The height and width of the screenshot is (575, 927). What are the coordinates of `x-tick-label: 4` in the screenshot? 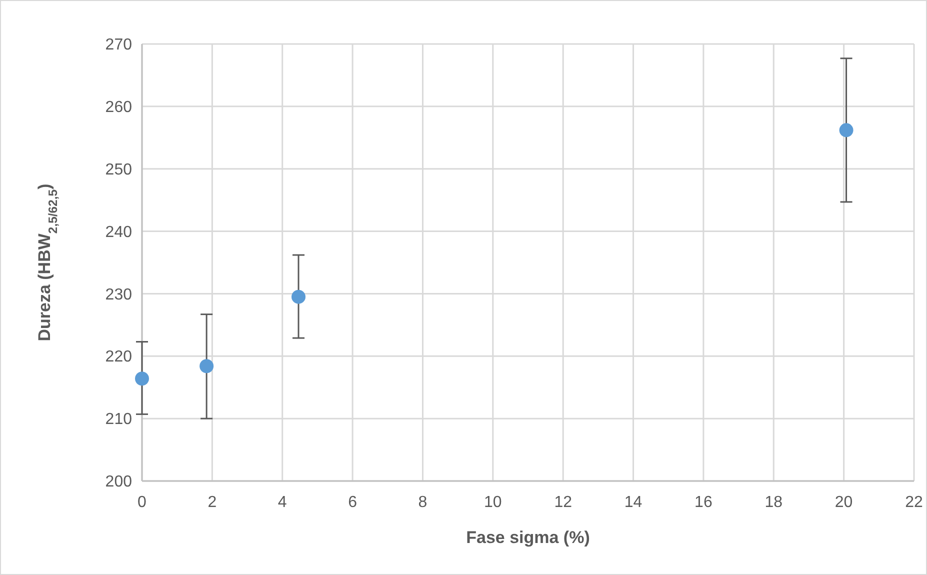 It's located at (282, 502).